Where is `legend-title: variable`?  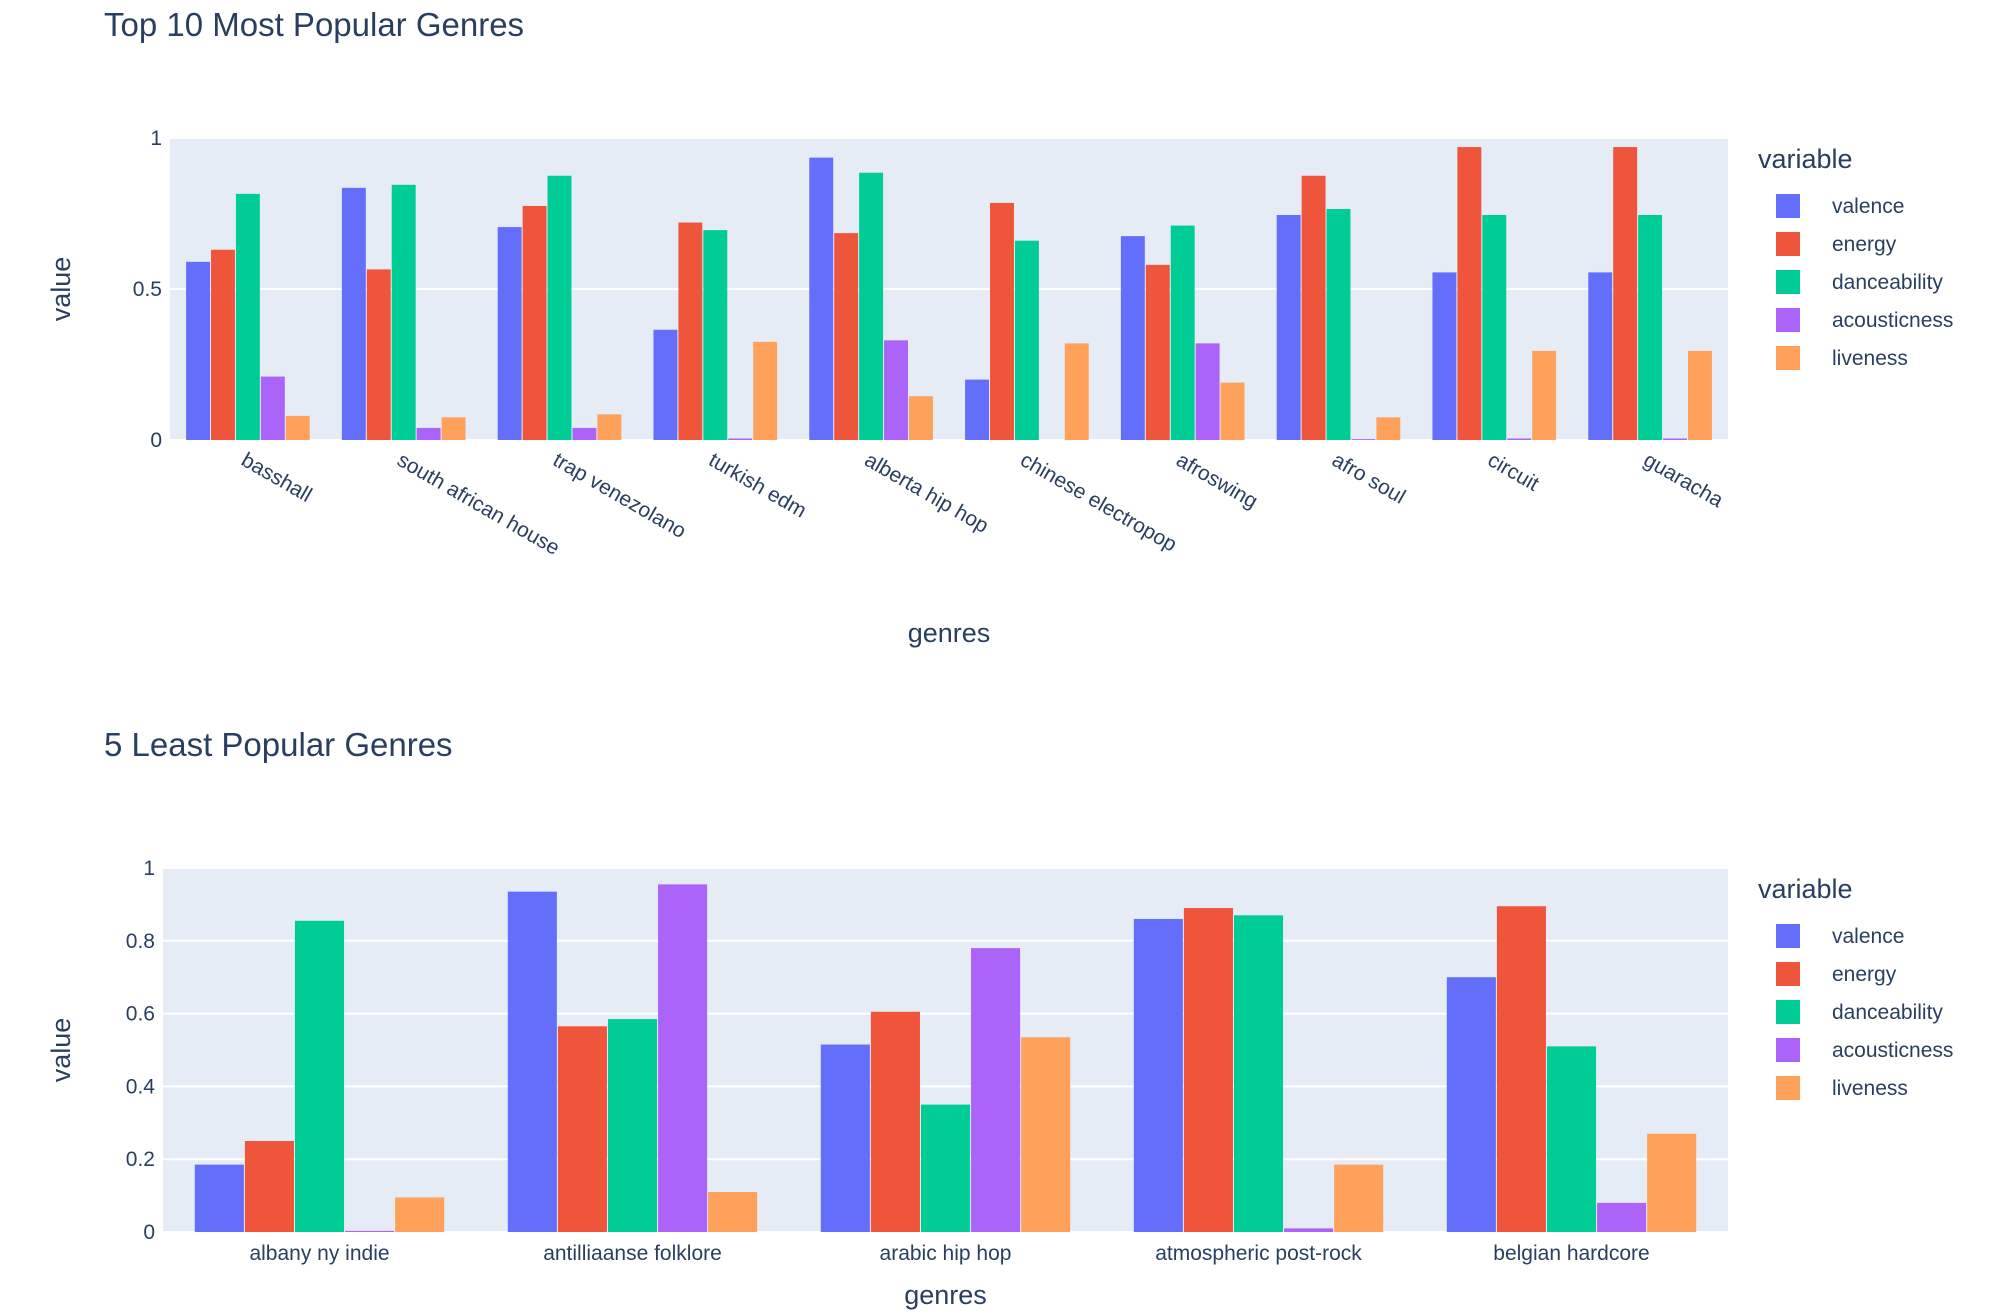 legend-title: variable is located at coordinates (1805, 889).